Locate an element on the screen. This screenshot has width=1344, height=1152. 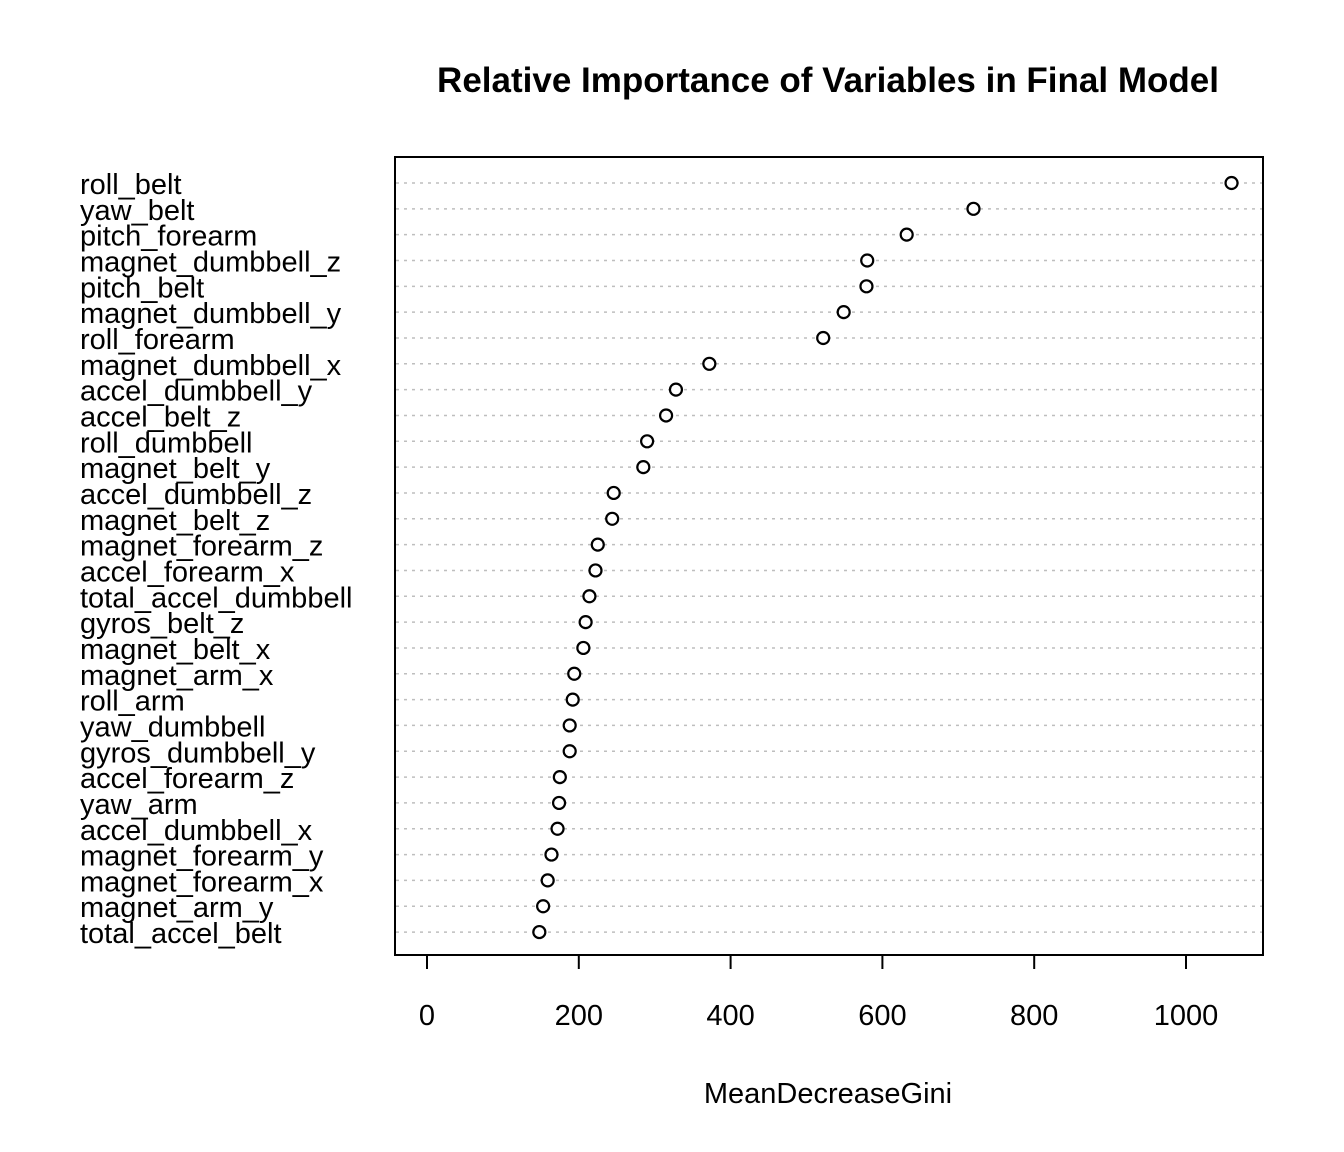
variable-label: roll_belt is located at coordinates (131, 185).